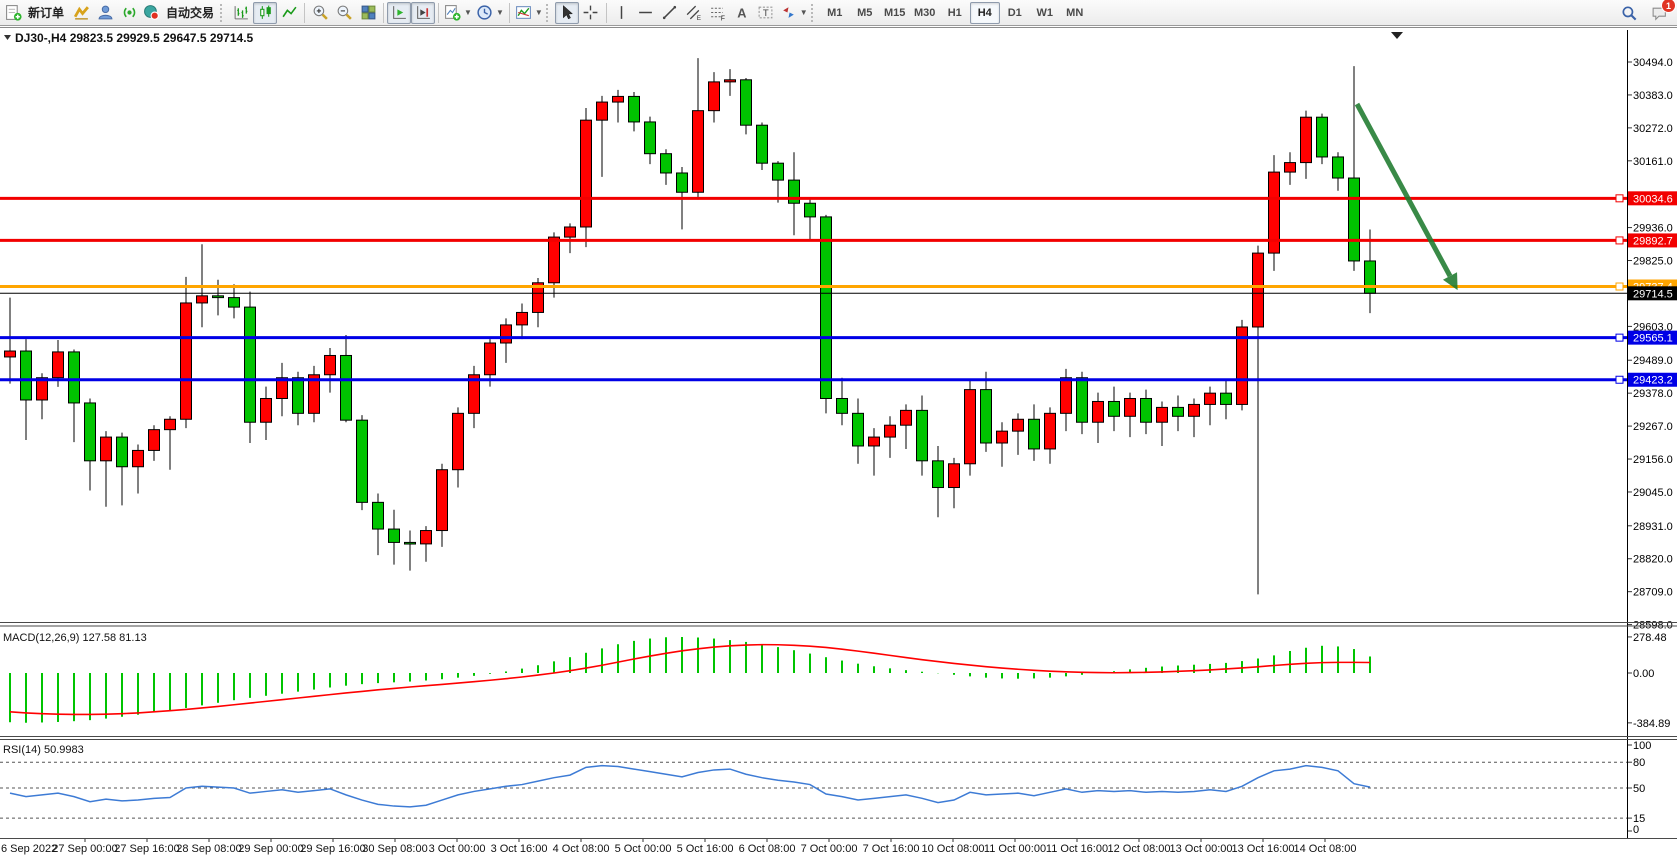 The width and height of the screenshot is (1677, 861). I want to click on text-label-button: T, so click(766, 13).